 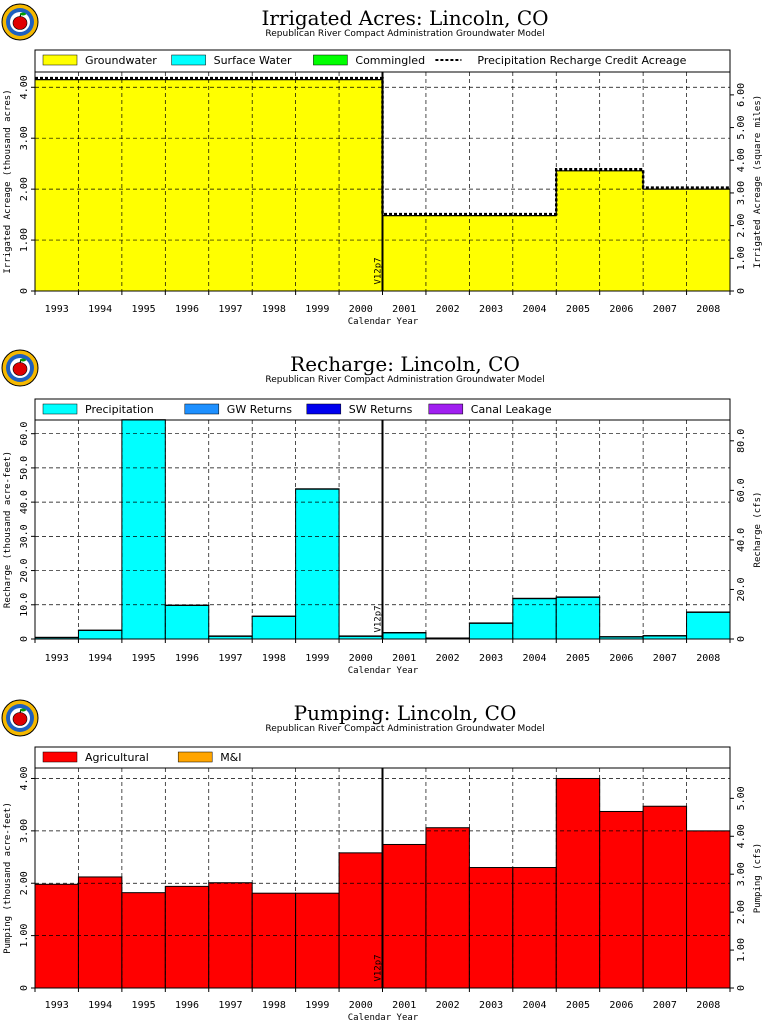 What do you see at coordinates (100, 634) in the screenshot?
I see `bar-precipitation-1994` at bounding box center [100, 634].